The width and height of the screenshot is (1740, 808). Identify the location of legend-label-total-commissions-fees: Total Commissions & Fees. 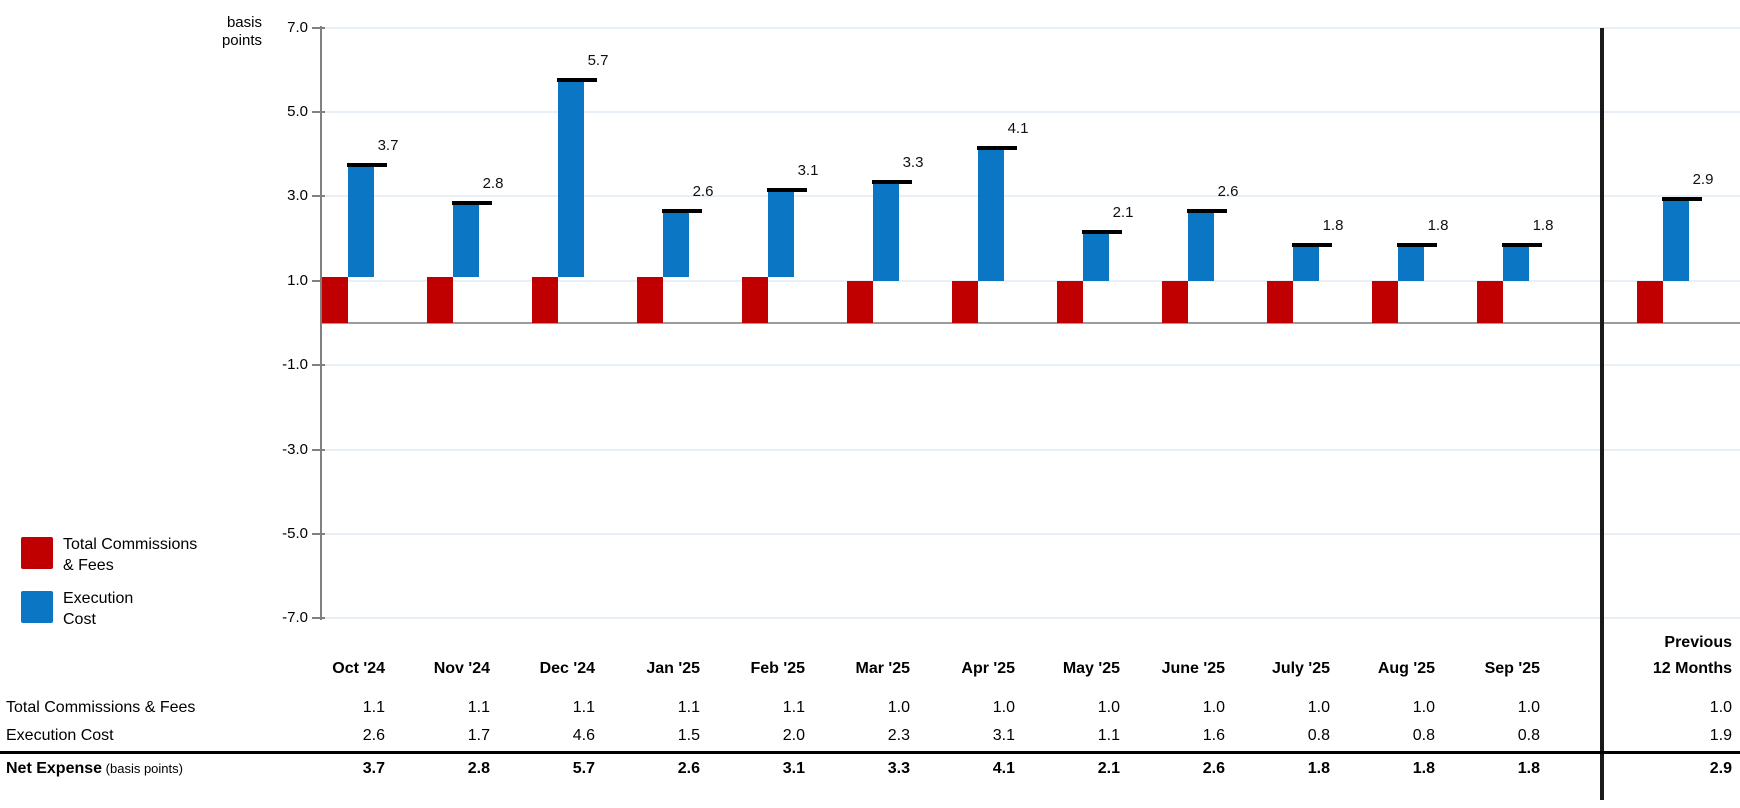
(130, 555).